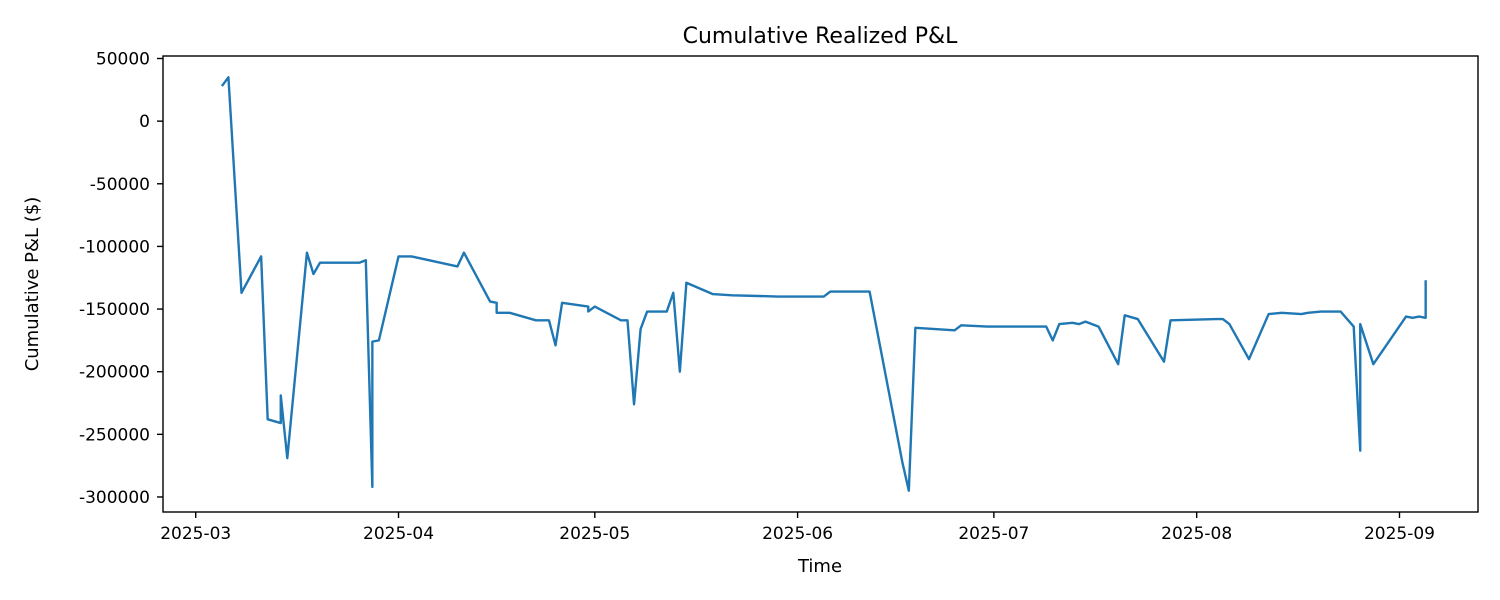  Describe the element at coordinates (819, 566) in the screenshot. I see `x-axis-label: Time` at that location.